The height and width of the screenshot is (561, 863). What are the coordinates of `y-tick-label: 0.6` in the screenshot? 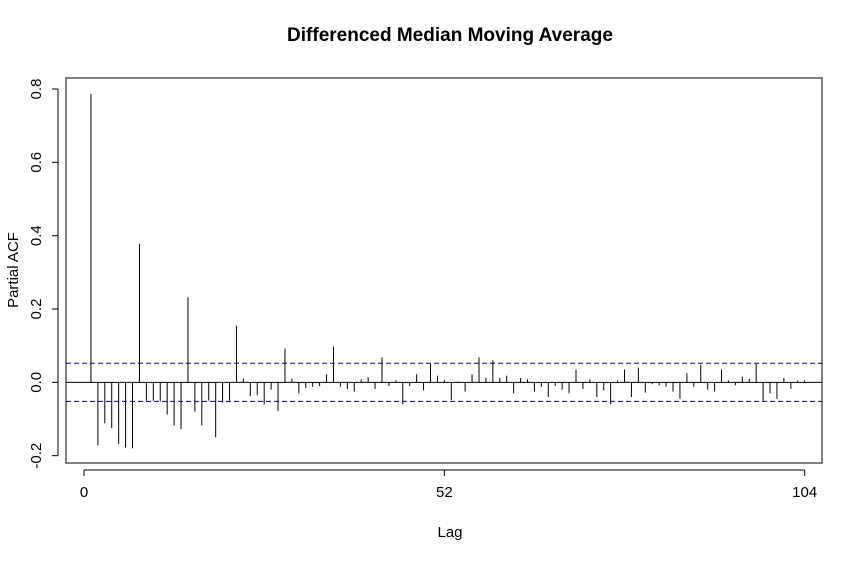 It's located at (36, 162).